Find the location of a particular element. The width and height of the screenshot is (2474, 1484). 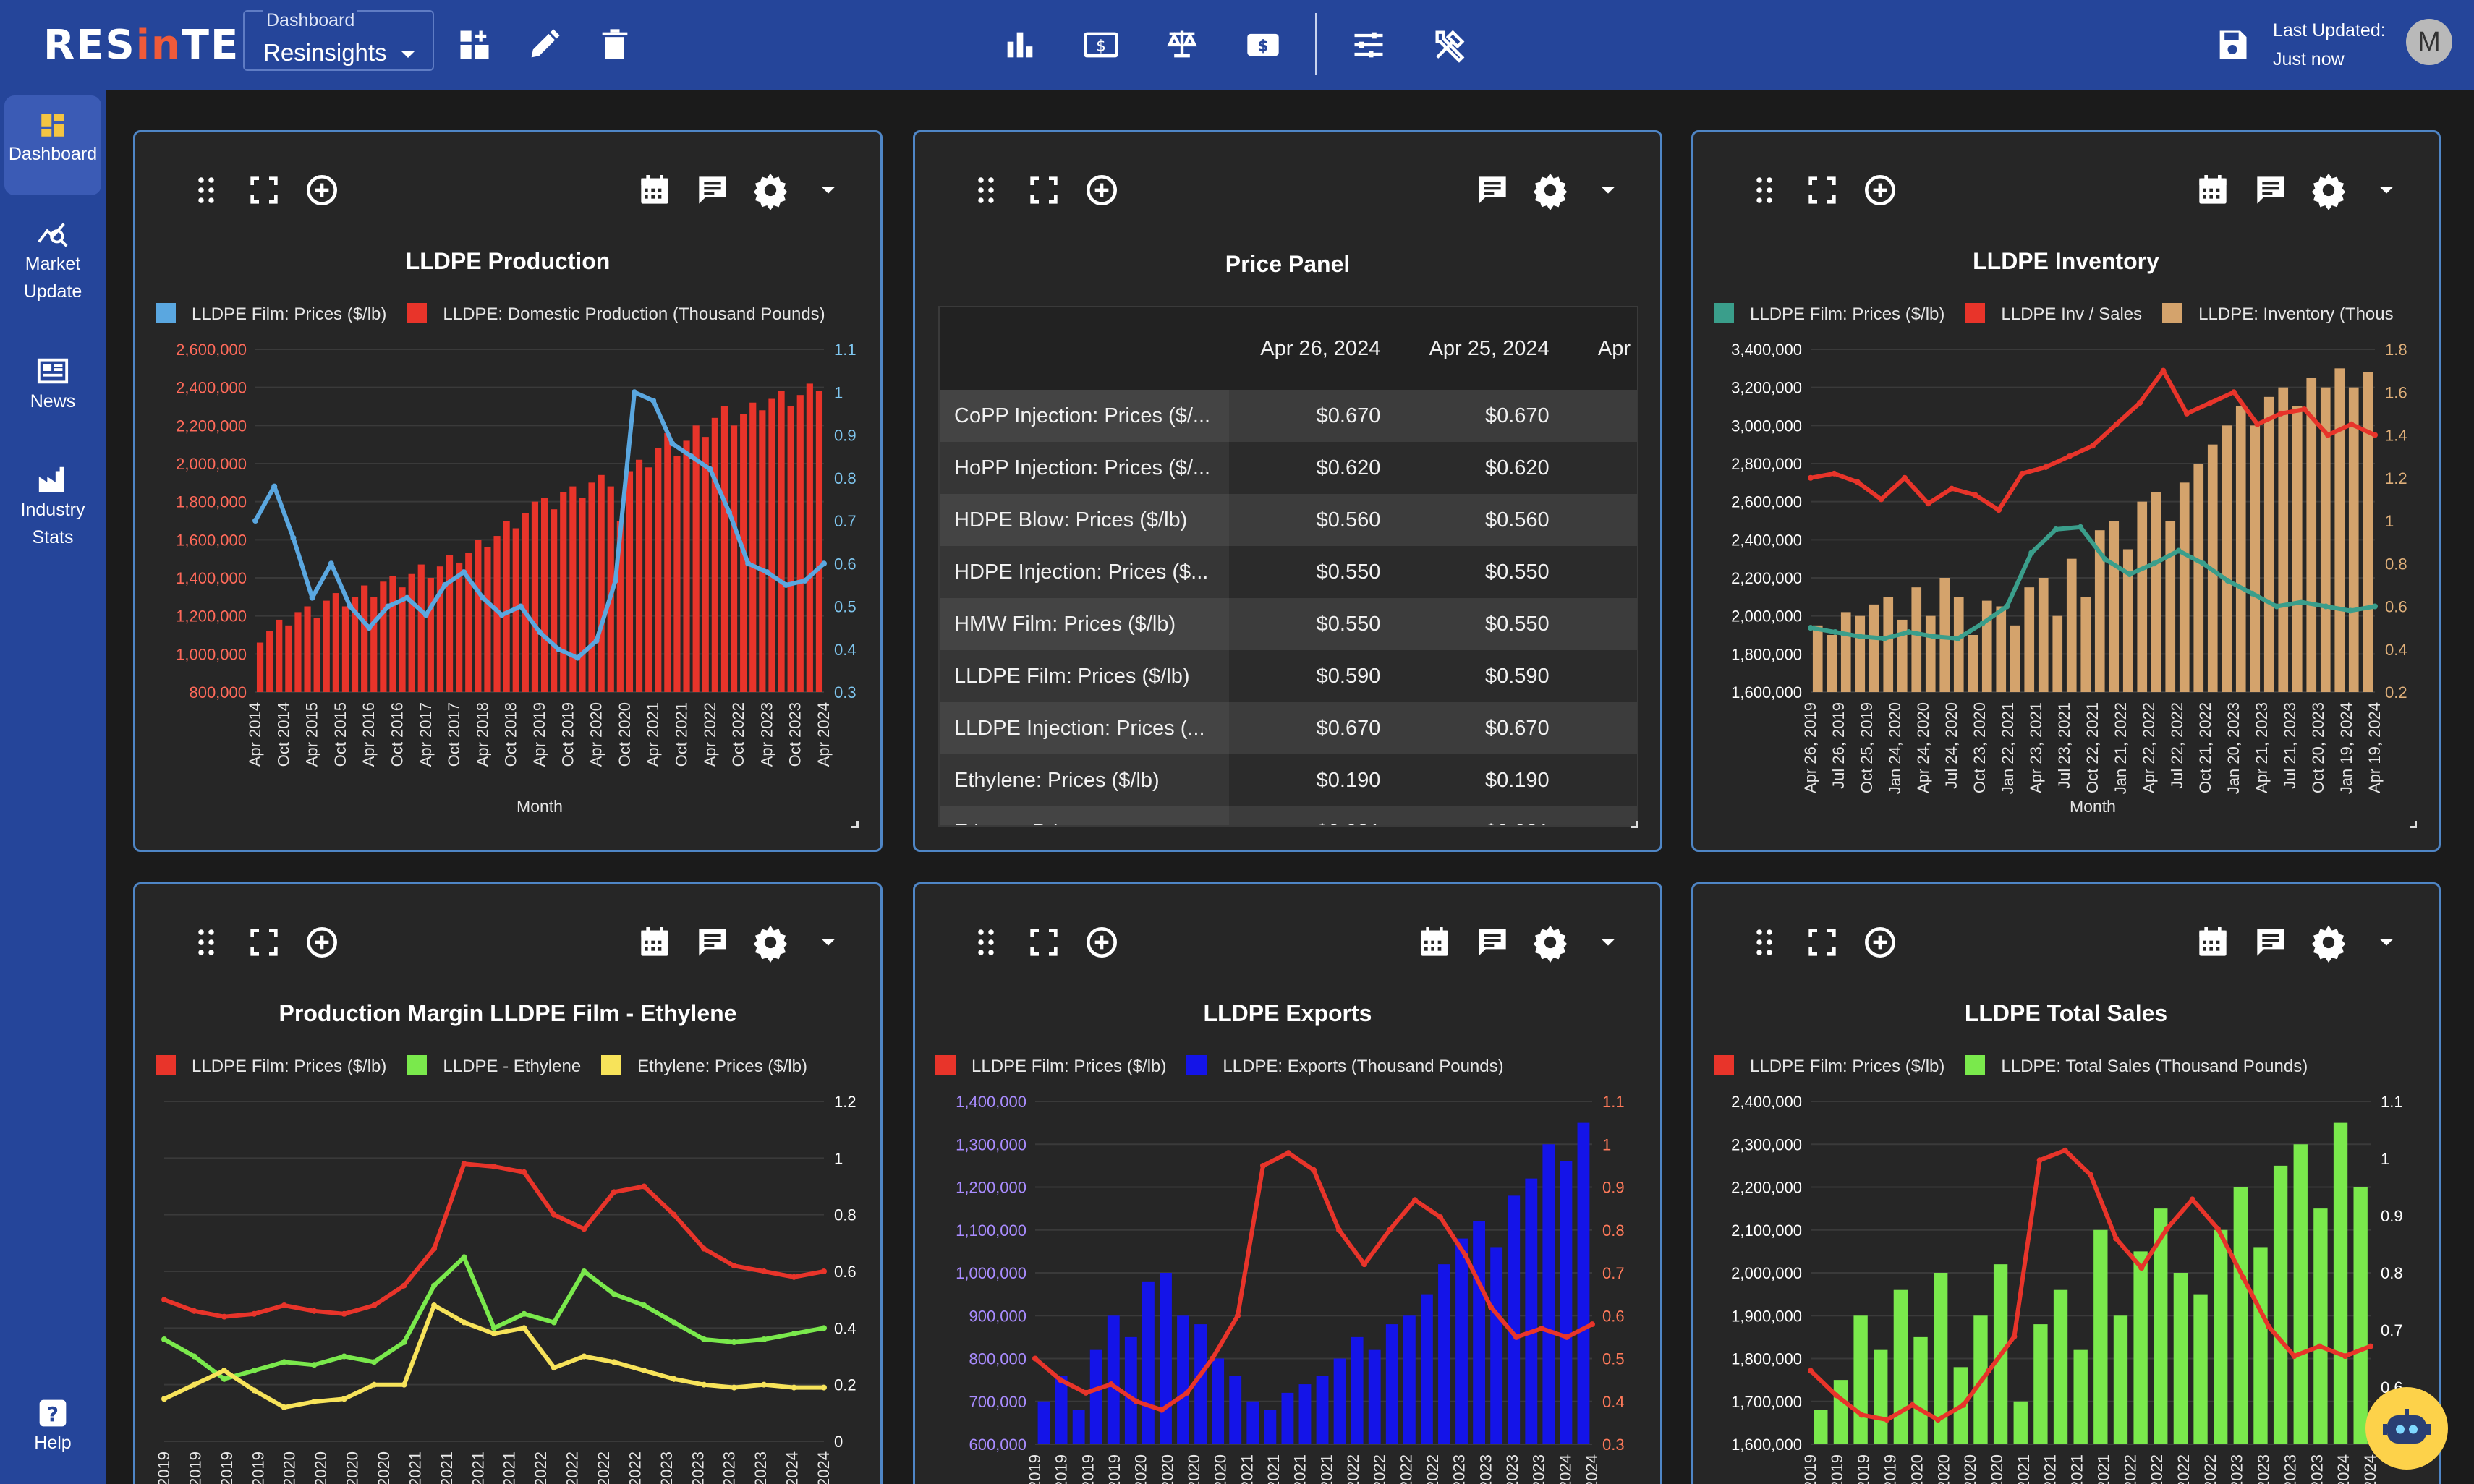

column-header: Apr 25, 2024 is located at coordinates (1482, 348).